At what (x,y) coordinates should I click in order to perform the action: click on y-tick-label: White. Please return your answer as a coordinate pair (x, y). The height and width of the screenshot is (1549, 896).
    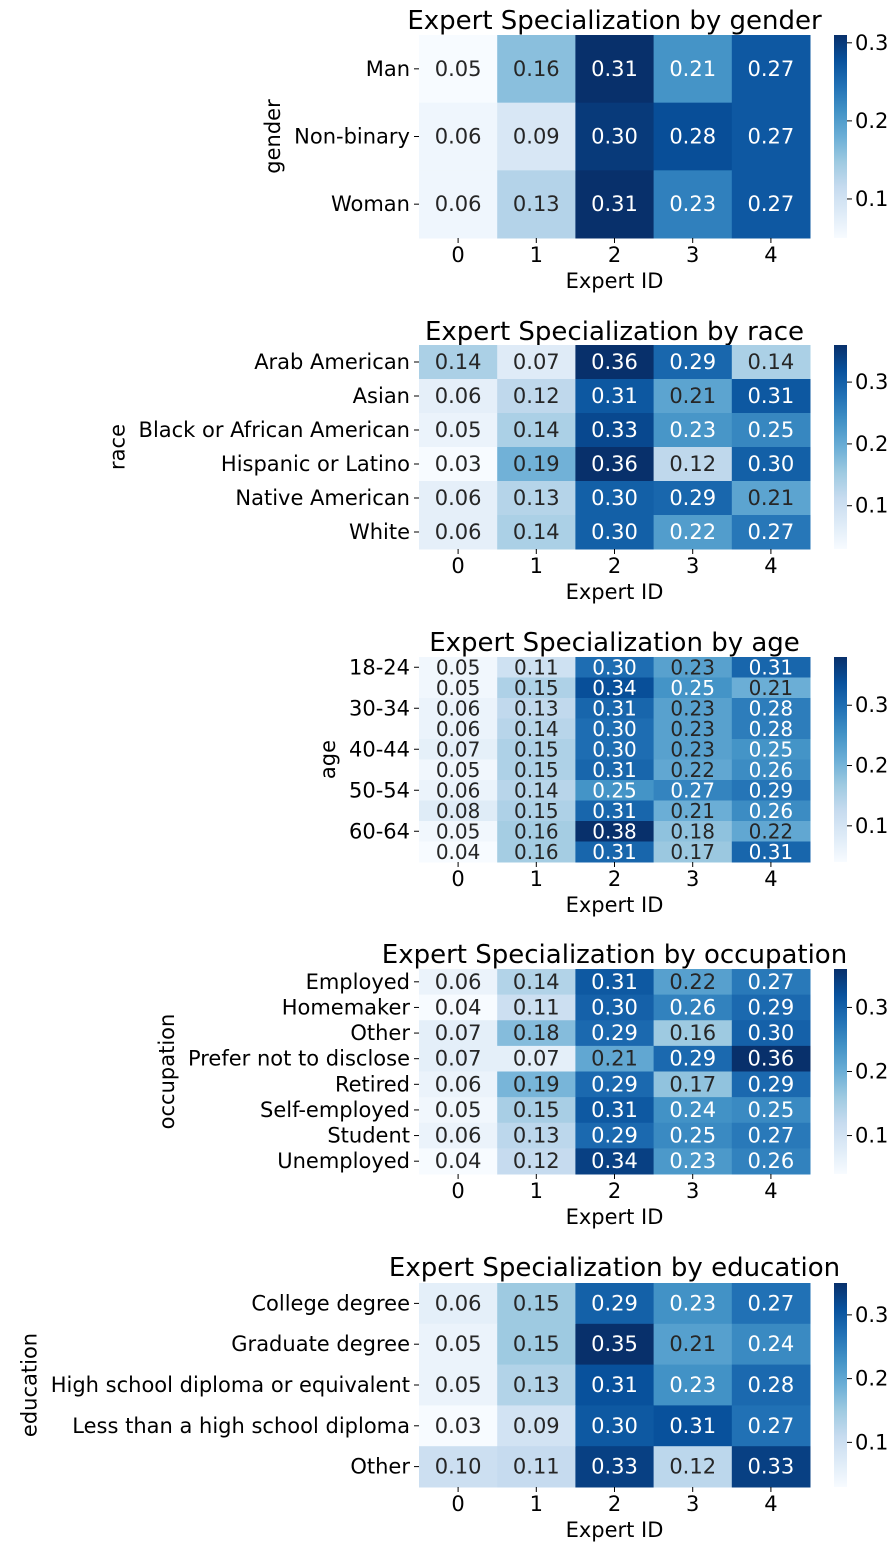
    Looking at the image, I should click on (379, 532).